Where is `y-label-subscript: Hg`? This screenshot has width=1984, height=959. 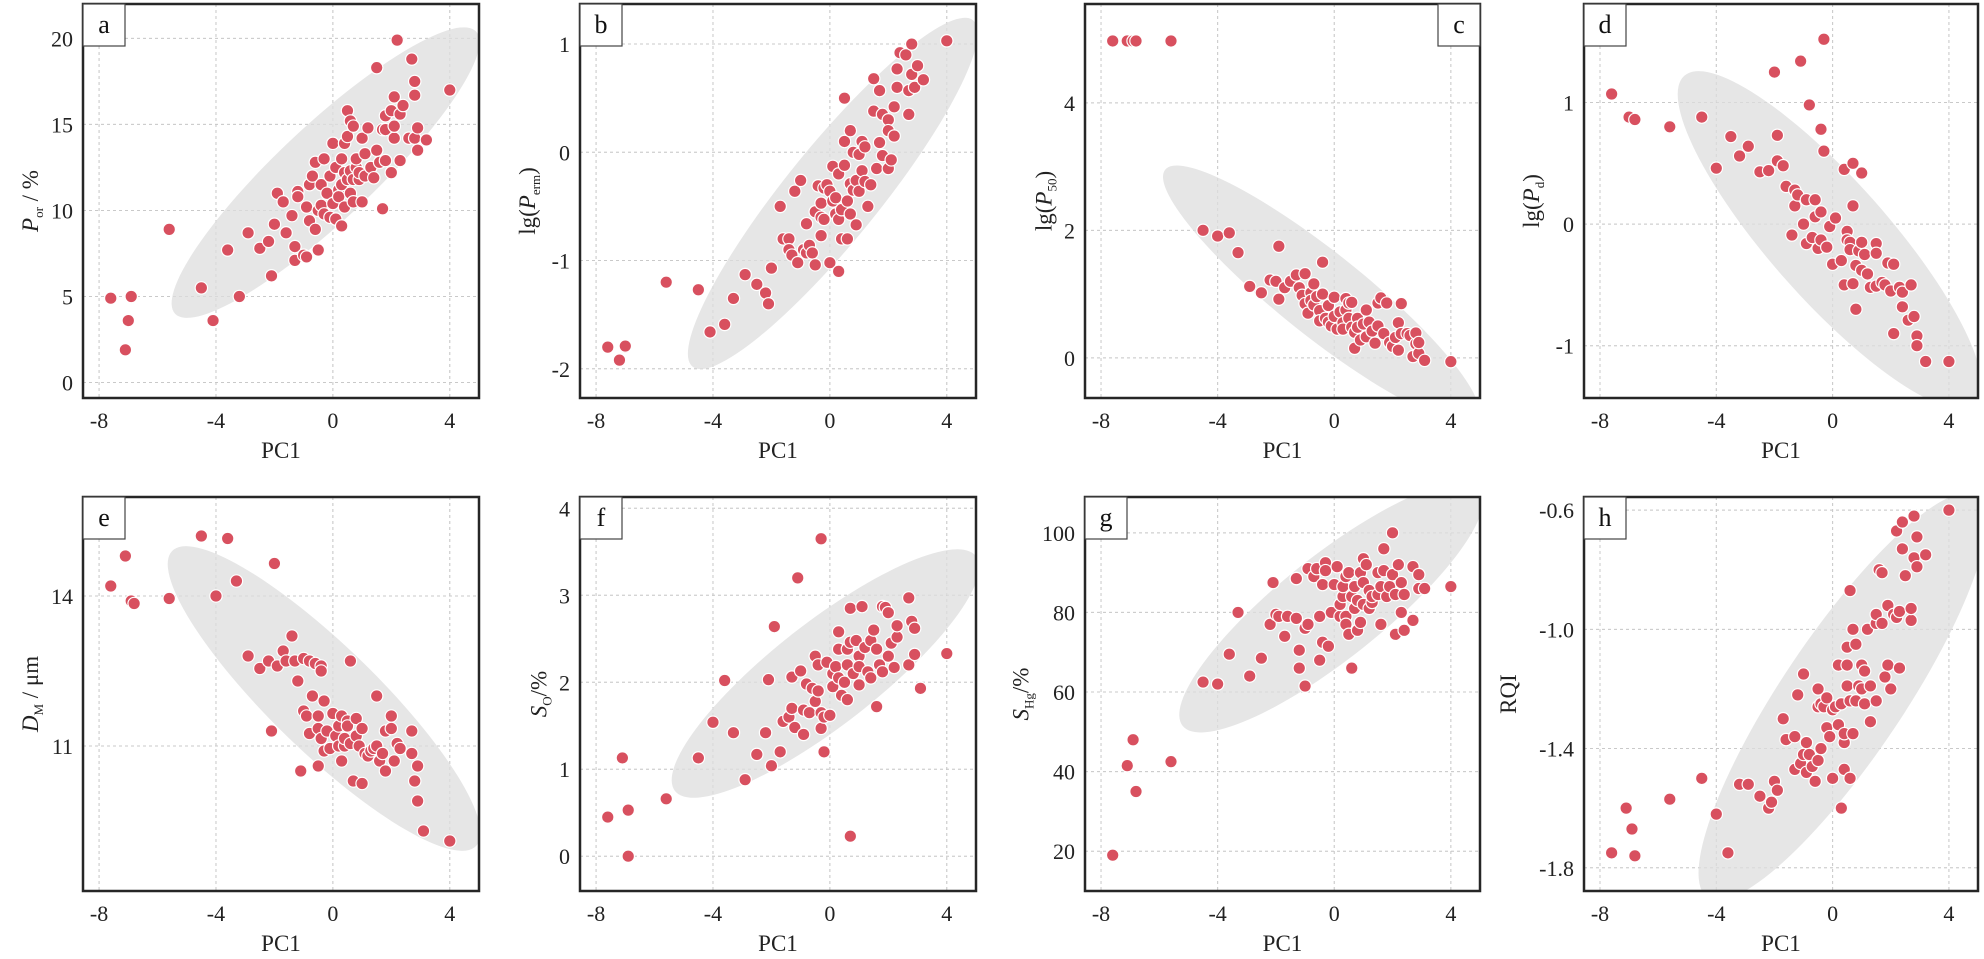 y-label-subscript: Hg is located at coordinates (1029, 701).